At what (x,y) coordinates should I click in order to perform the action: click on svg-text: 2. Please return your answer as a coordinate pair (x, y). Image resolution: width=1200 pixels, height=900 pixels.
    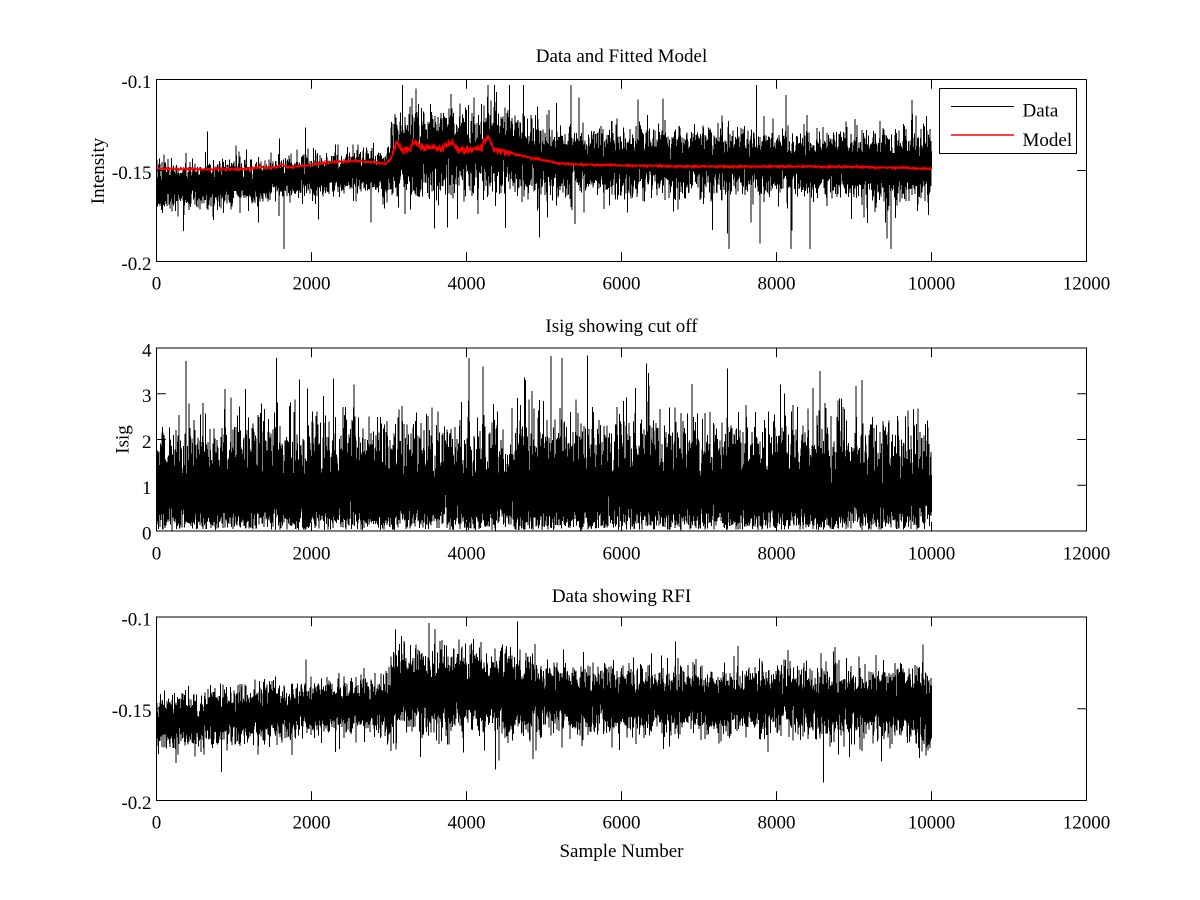
    Looking at the image, I should click on (147, 442).